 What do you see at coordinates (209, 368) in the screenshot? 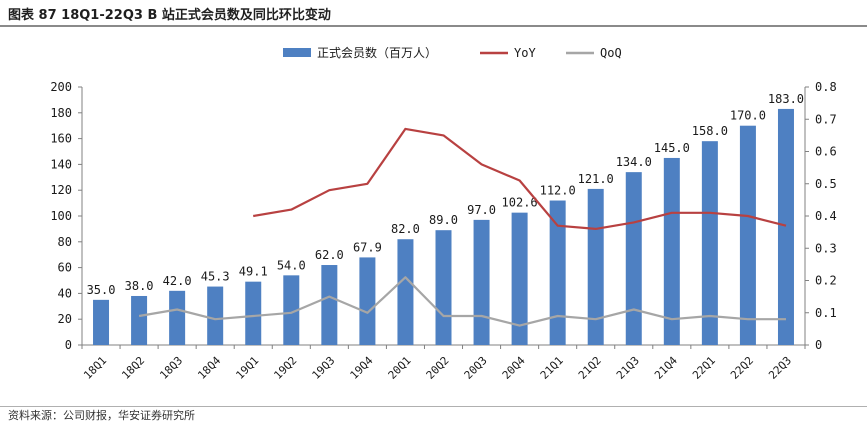
I see `x-tick-label: 18Q4` at bounding box center [209, 368].